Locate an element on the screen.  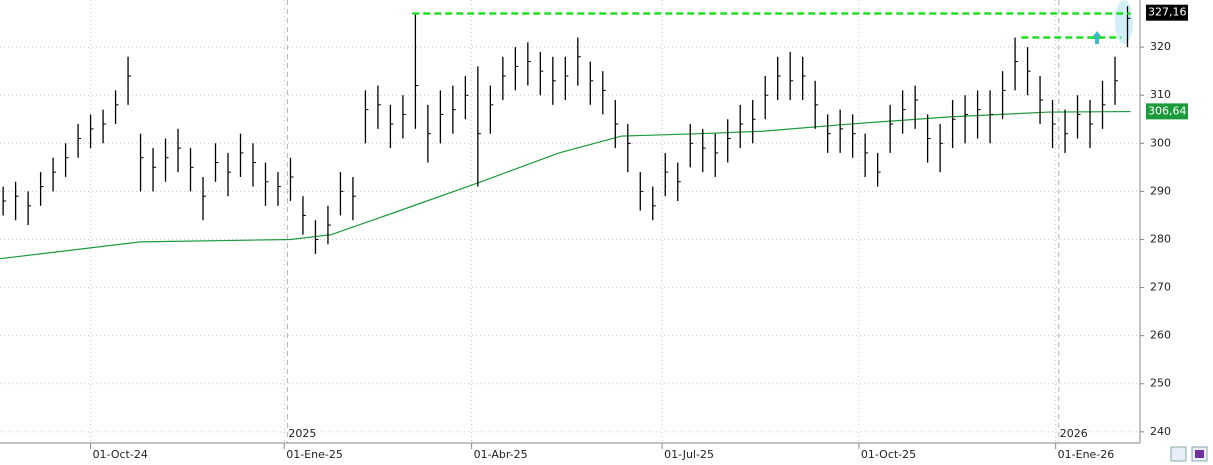
y-tick-label: 320 is located at coordinates (1160, 46).